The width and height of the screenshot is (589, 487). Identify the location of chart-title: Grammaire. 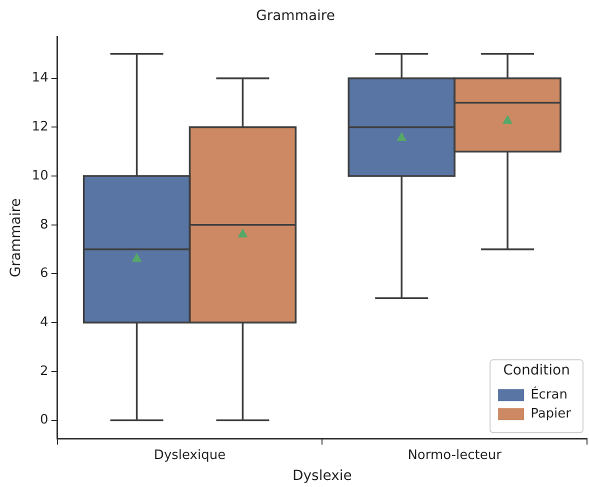
(295, 16).